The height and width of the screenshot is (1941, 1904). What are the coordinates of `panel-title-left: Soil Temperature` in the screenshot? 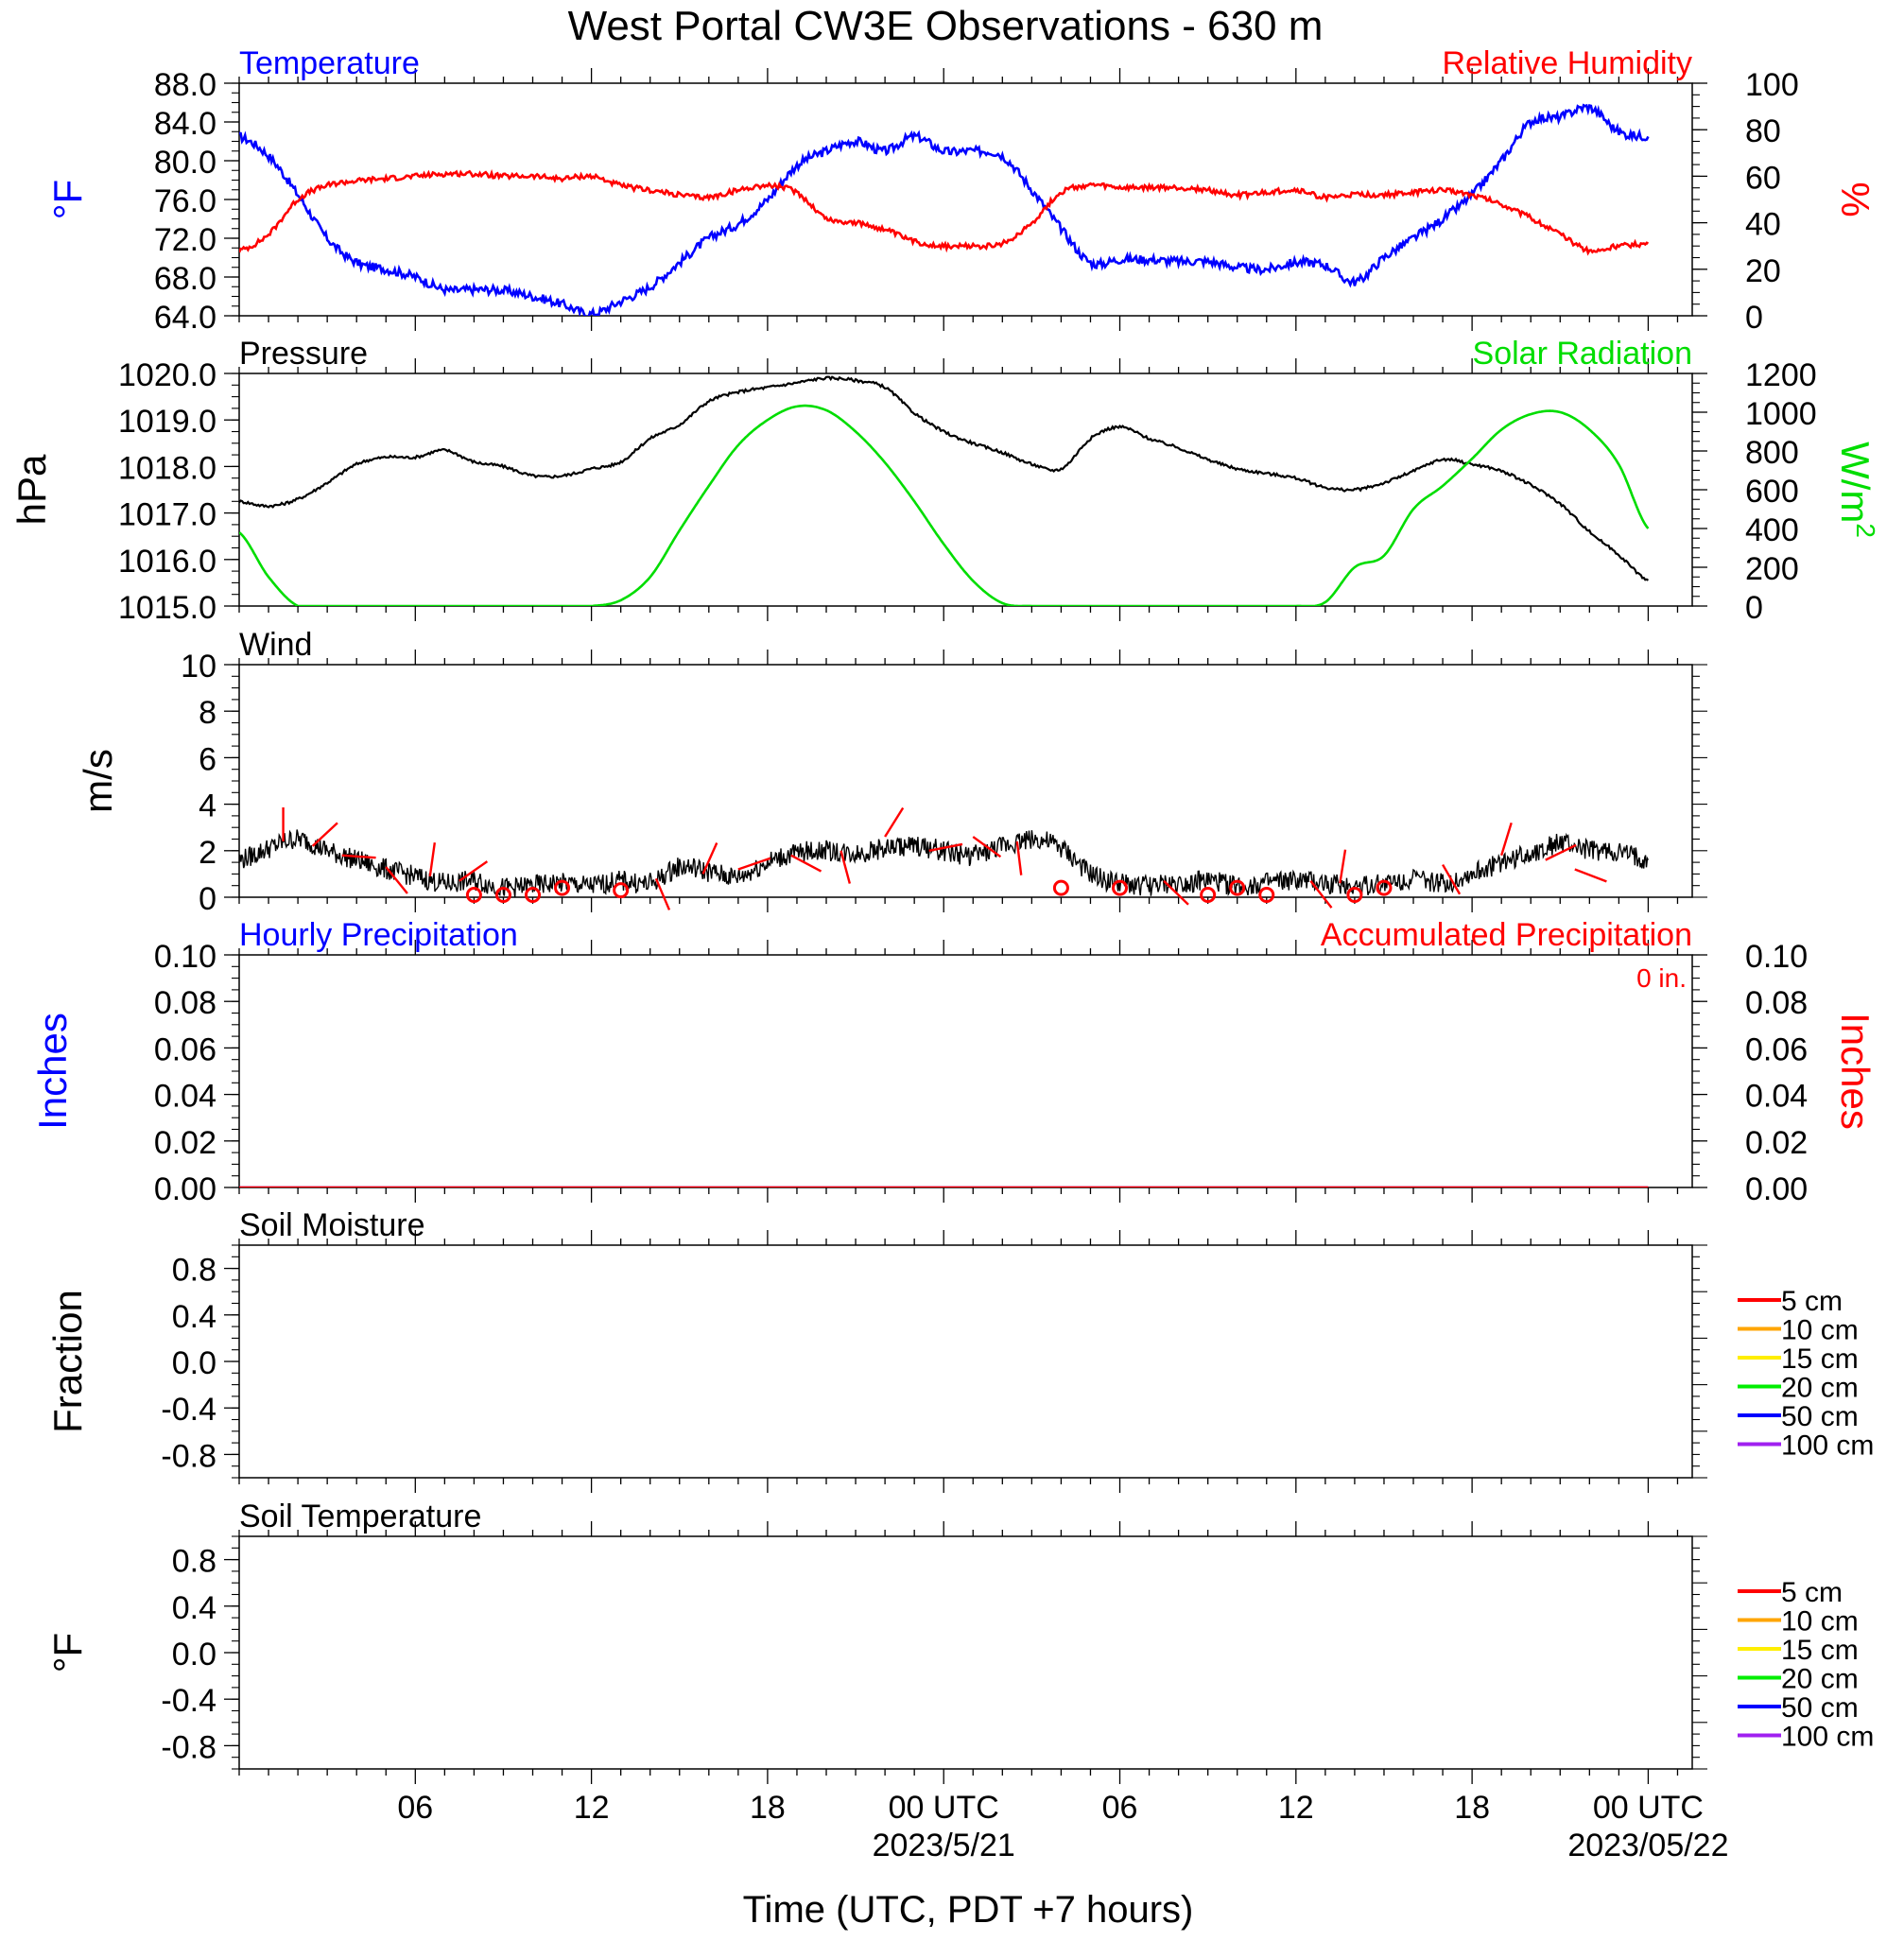 It's located at (360, 1517).